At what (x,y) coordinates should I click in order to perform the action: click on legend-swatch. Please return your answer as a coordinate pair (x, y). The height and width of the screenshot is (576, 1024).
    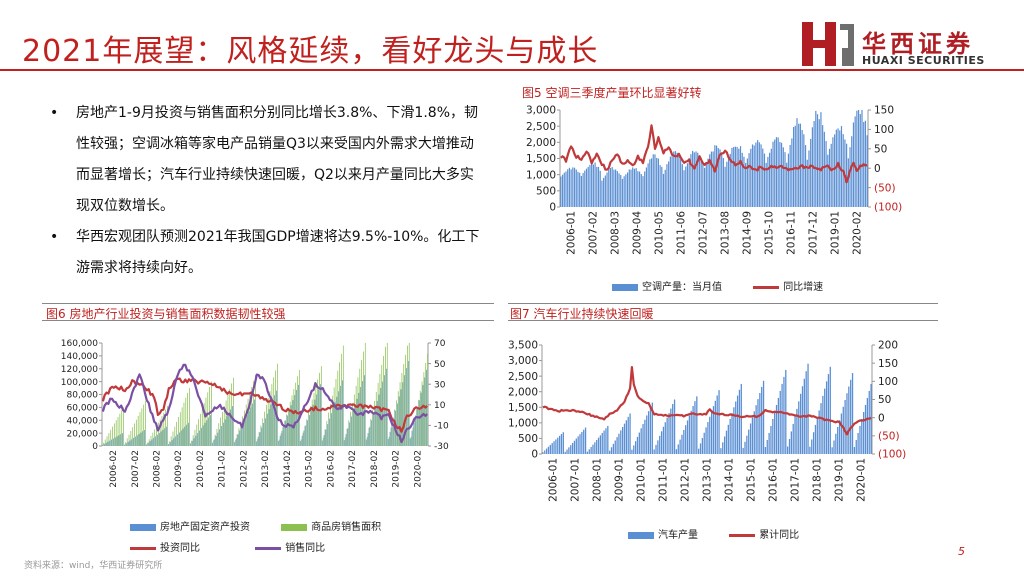
    Looking at the image, I should click on (294, 527).